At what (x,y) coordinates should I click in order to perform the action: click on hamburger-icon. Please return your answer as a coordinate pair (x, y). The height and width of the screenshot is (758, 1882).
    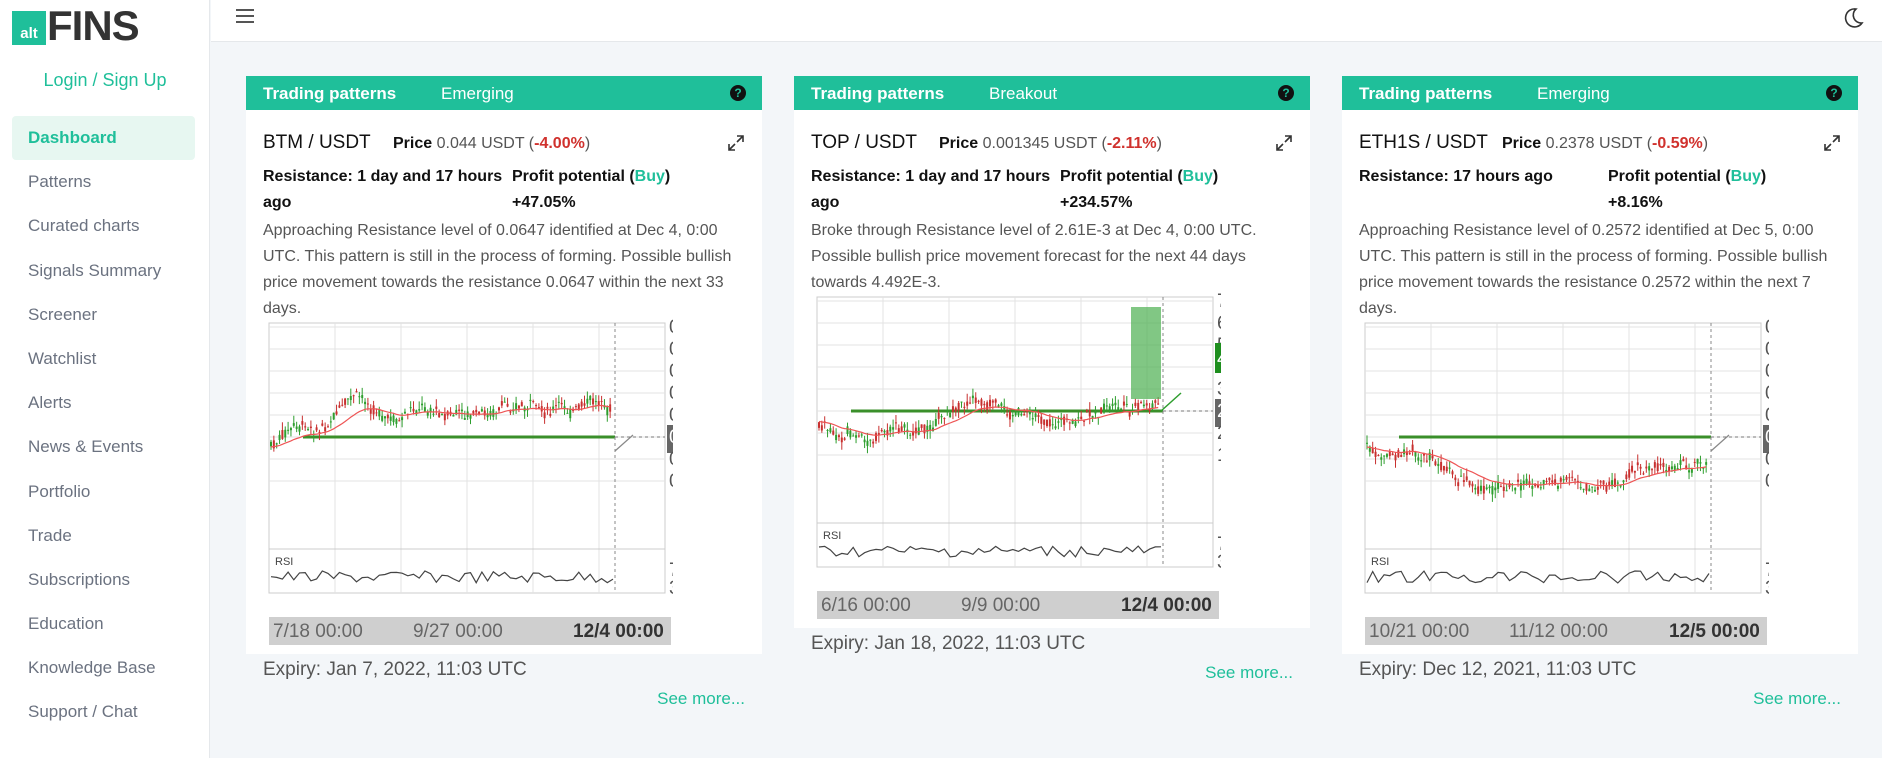
    Looking at the image, I should click on (245, 16).